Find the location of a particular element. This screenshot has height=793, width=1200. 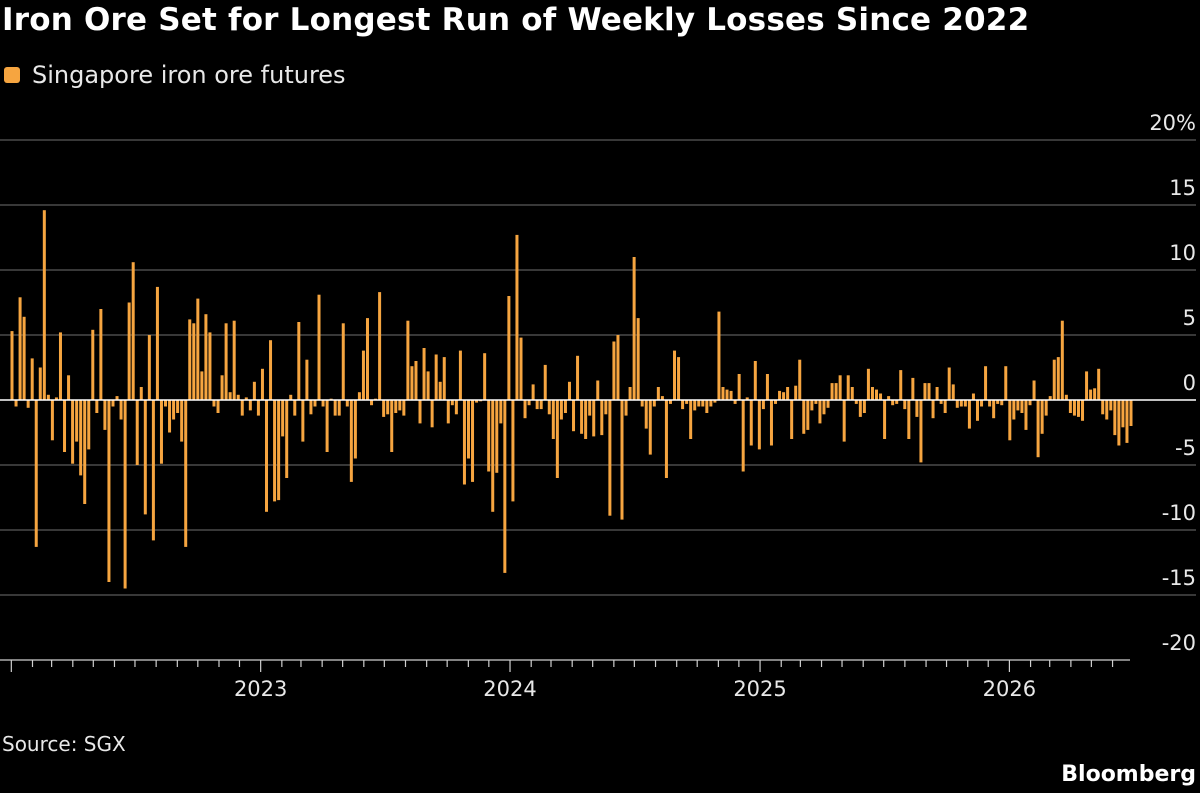

bloomberg-logo: Bloomberg is located at coordinates (1128, 774).